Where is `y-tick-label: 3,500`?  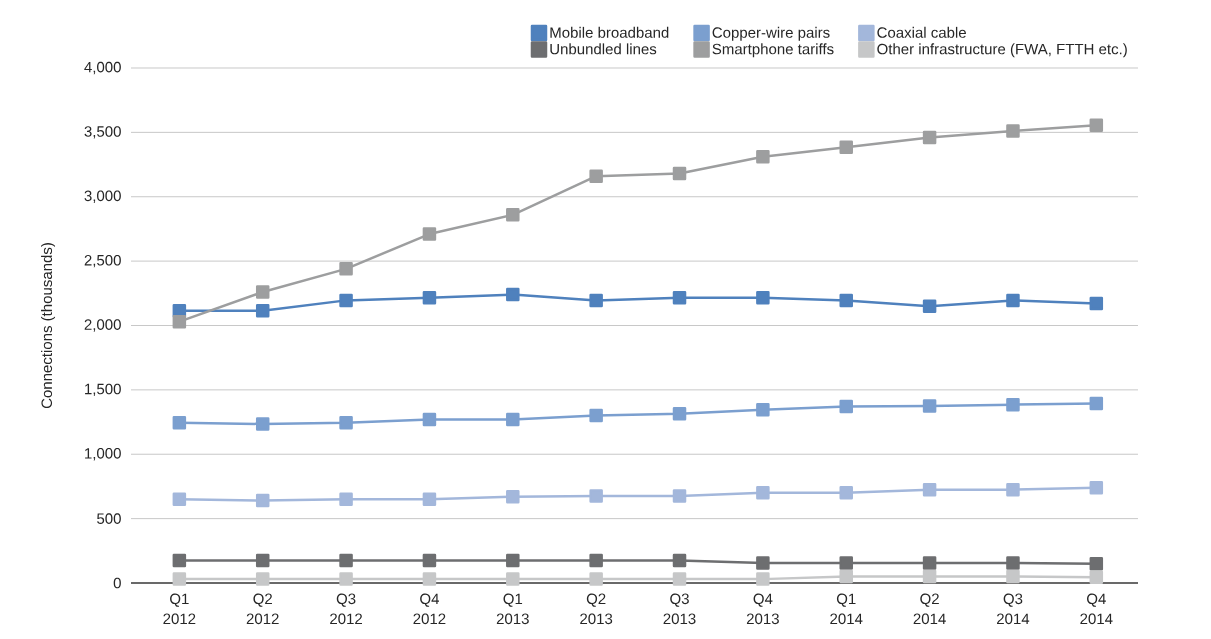
y-tick-label: 3,500 is located at coordinates (102, 132).